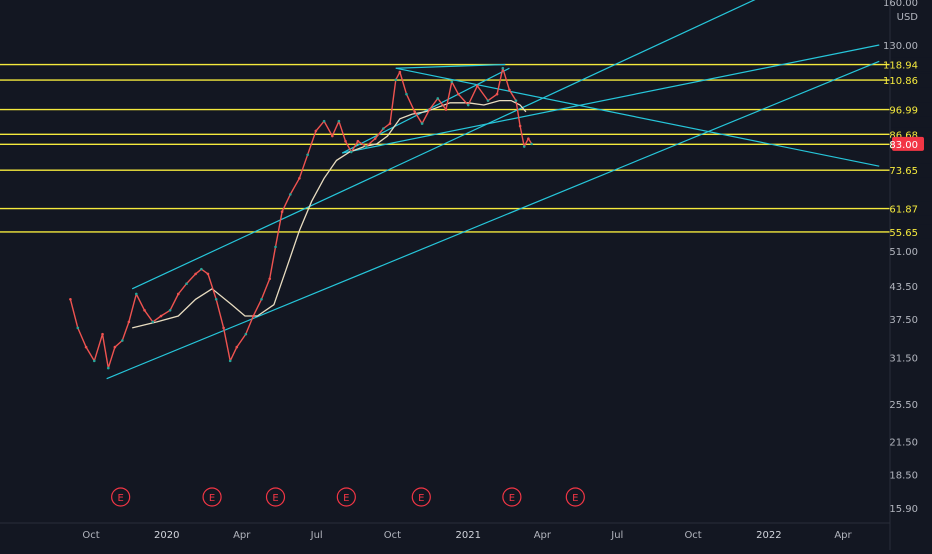 This screenshot has width=932, height=554. What do you see at coordinates (903, 233) in the screenshot?
I see `level-label: 55.65` at bounding box center [903, 233].